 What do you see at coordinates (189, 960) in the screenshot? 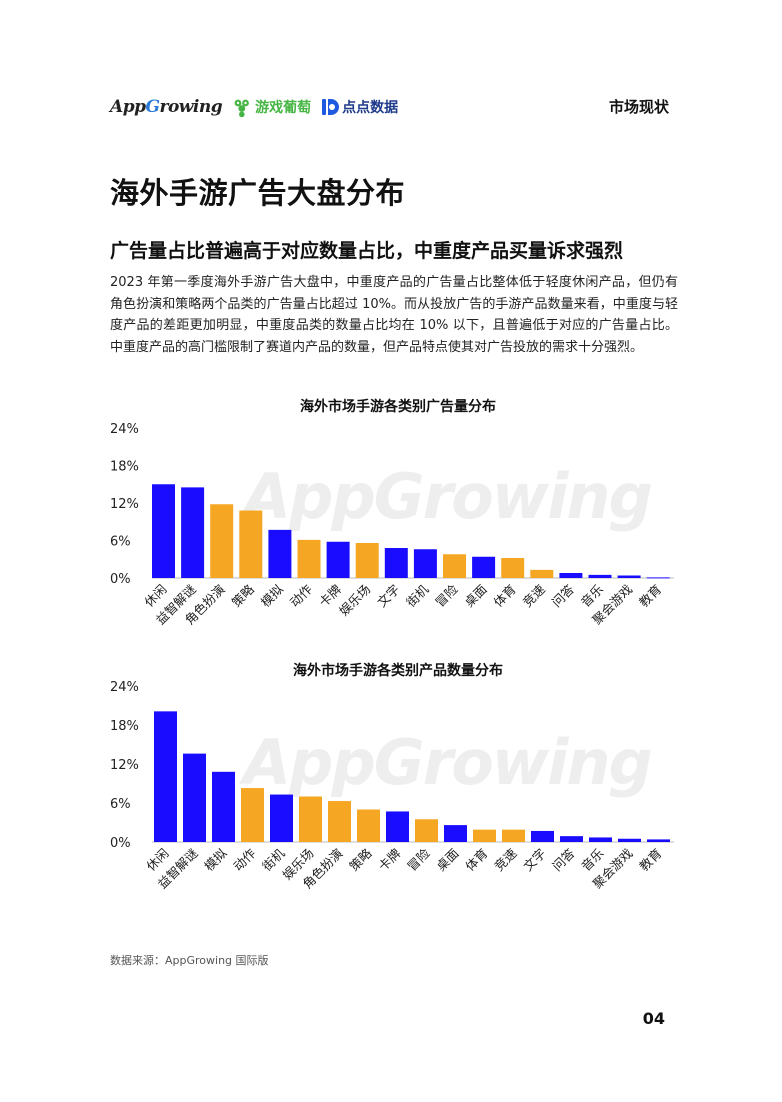
I see `data-source-note: 数据来源：AppGrowing 国际版` at bounding box center [189, 960].